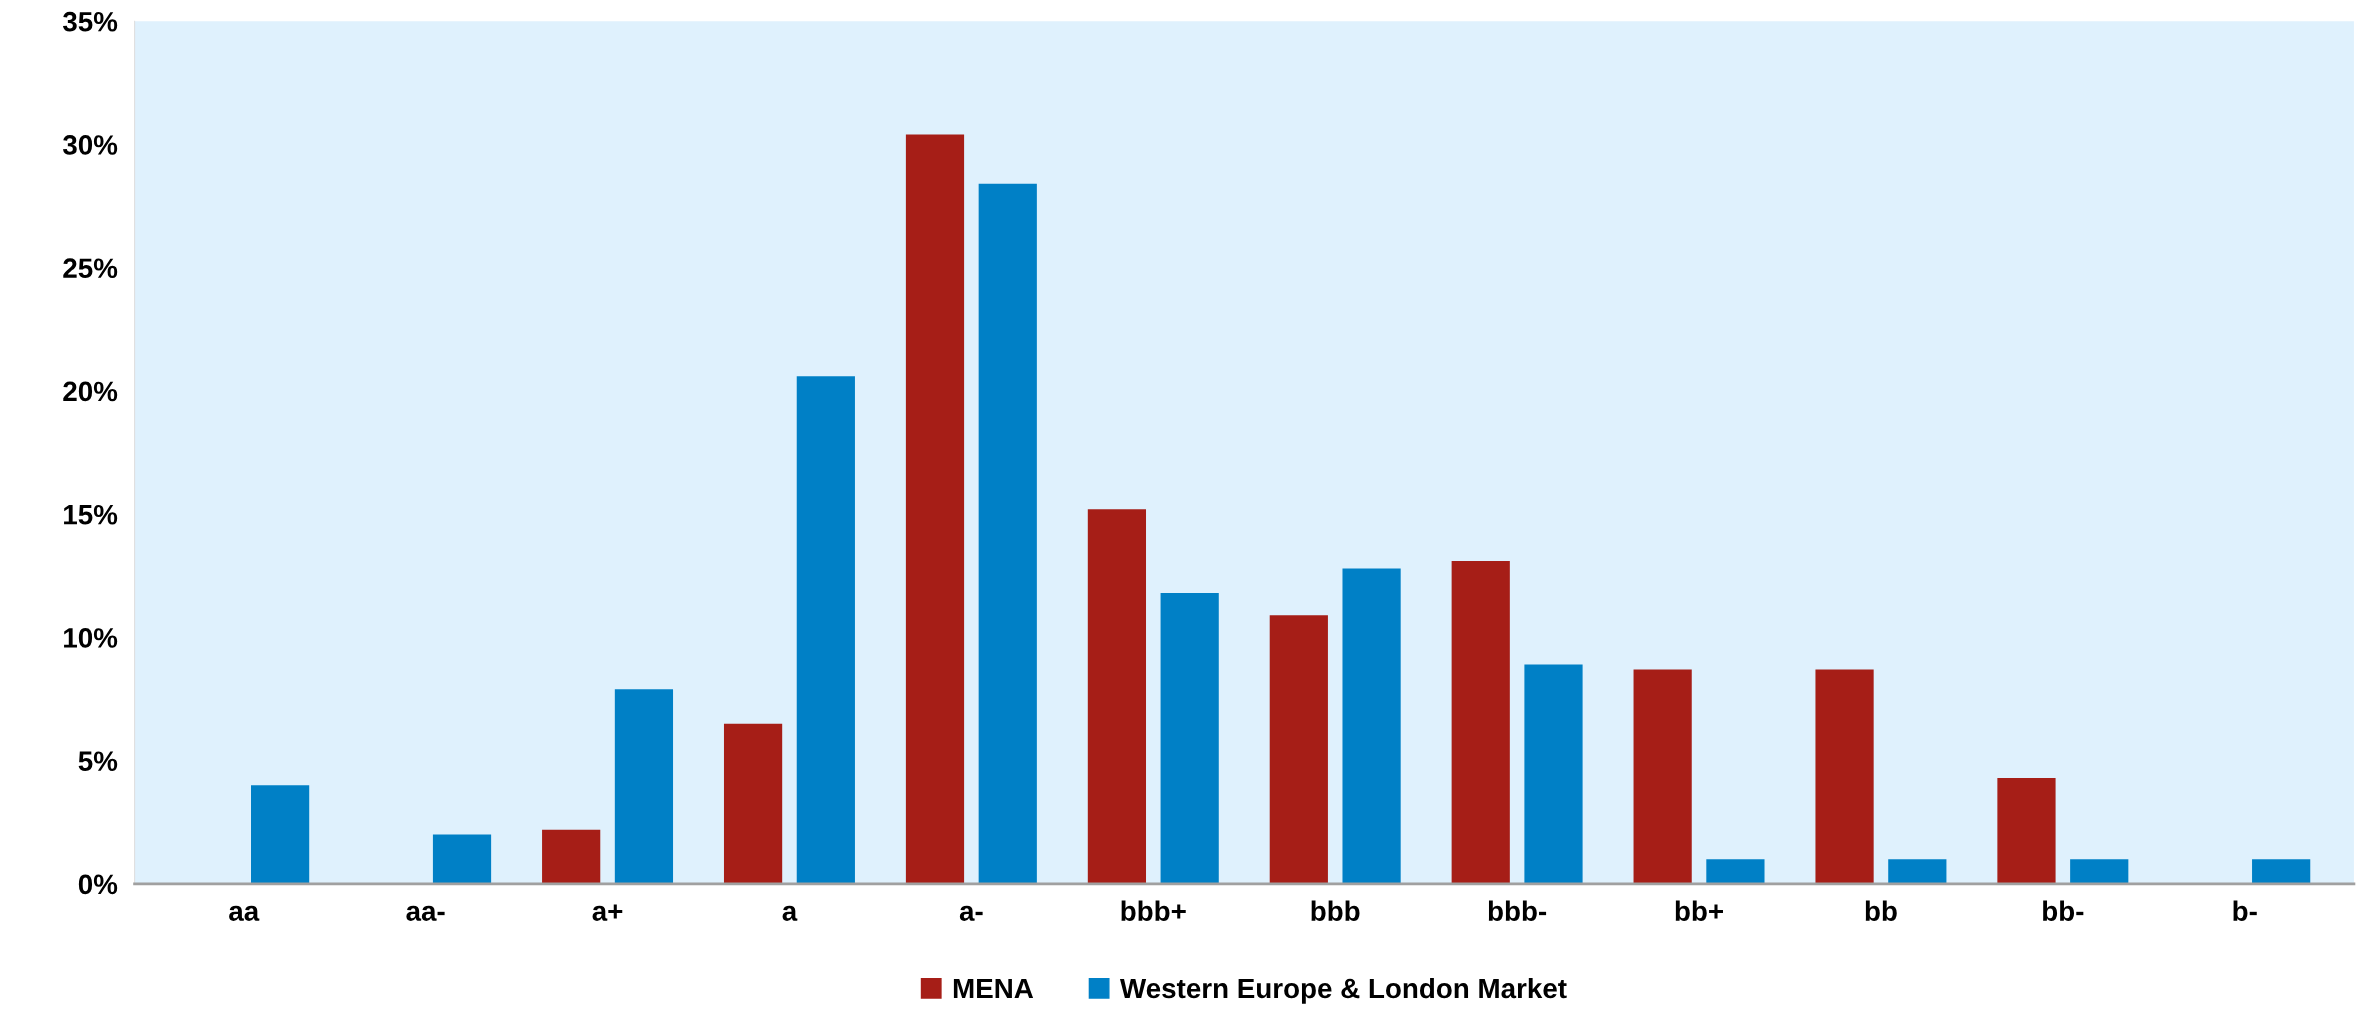  What do you see at coordinates (607, 912) in the screenshot?
I see `x-tick-label: a+` at bounding box center [607, 912].